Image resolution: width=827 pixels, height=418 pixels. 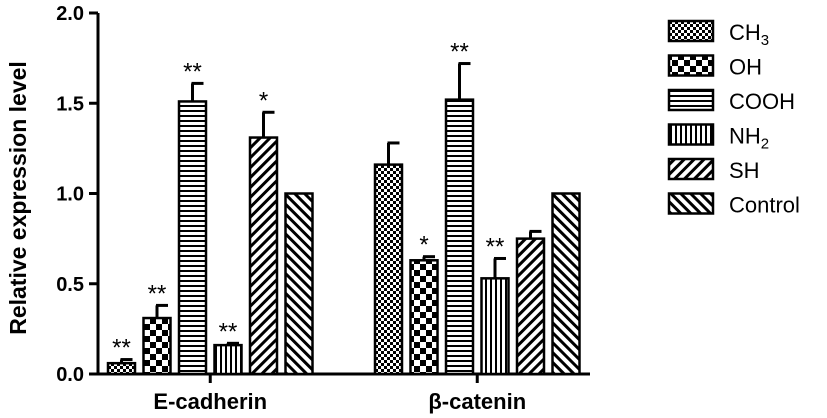 What do you see at coordinates (764, 205) in the screenshot?
I see `legend-label: Control` at bounding box center [764, 205].